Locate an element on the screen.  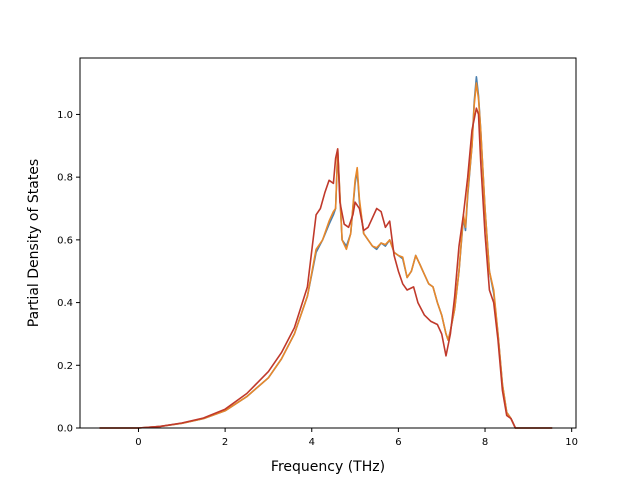
x-tick-label: 10 is located at coordinates (571, 442).